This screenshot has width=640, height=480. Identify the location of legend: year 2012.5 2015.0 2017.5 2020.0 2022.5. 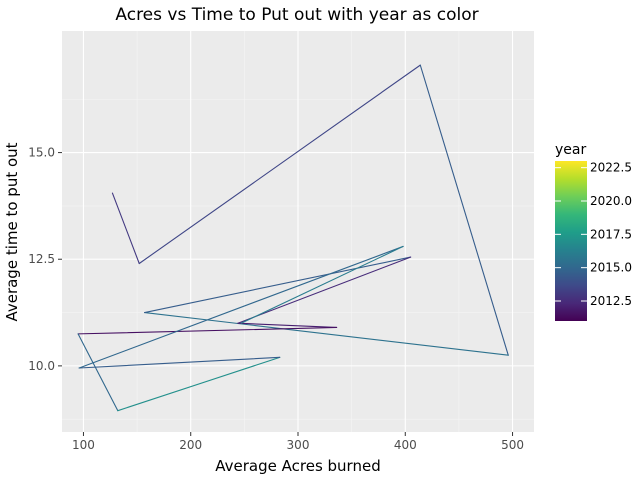
(593, 231).